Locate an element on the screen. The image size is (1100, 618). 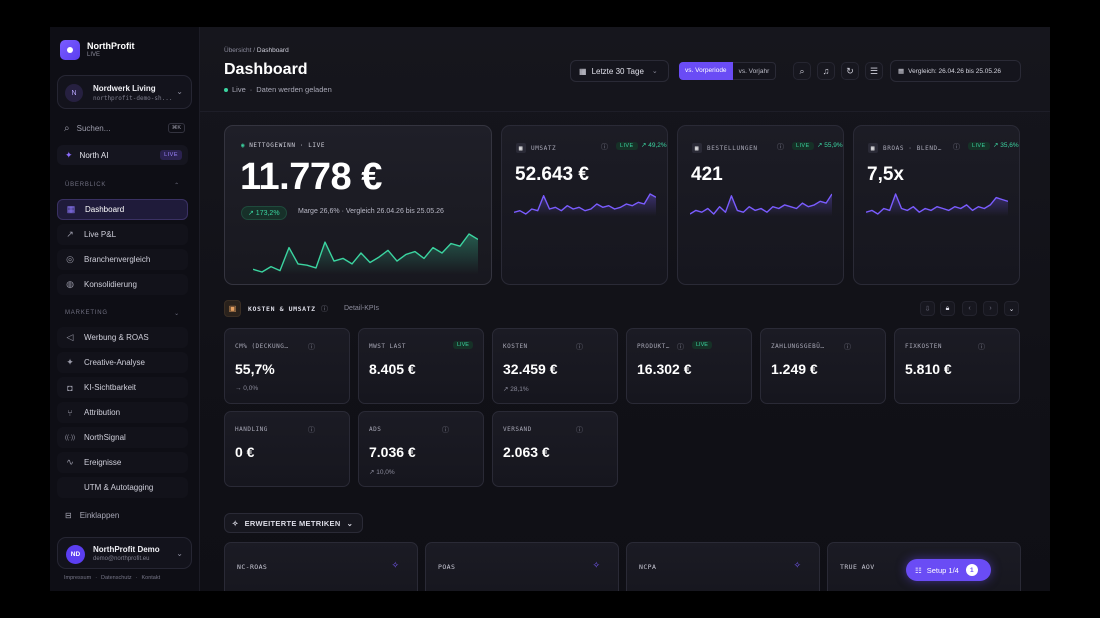
refresh-icon: ↻ is located at coordinates (850, 71).